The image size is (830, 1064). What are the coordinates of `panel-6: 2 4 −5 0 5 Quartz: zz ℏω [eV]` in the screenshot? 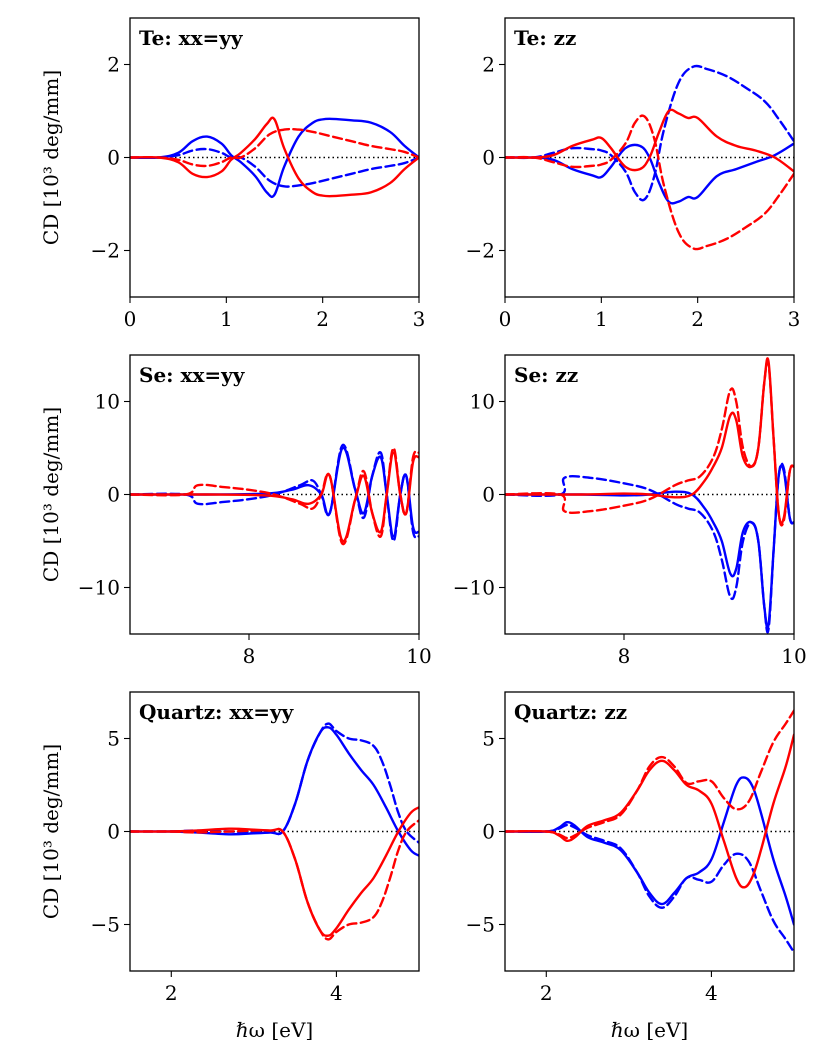 It's located at (630, 866).